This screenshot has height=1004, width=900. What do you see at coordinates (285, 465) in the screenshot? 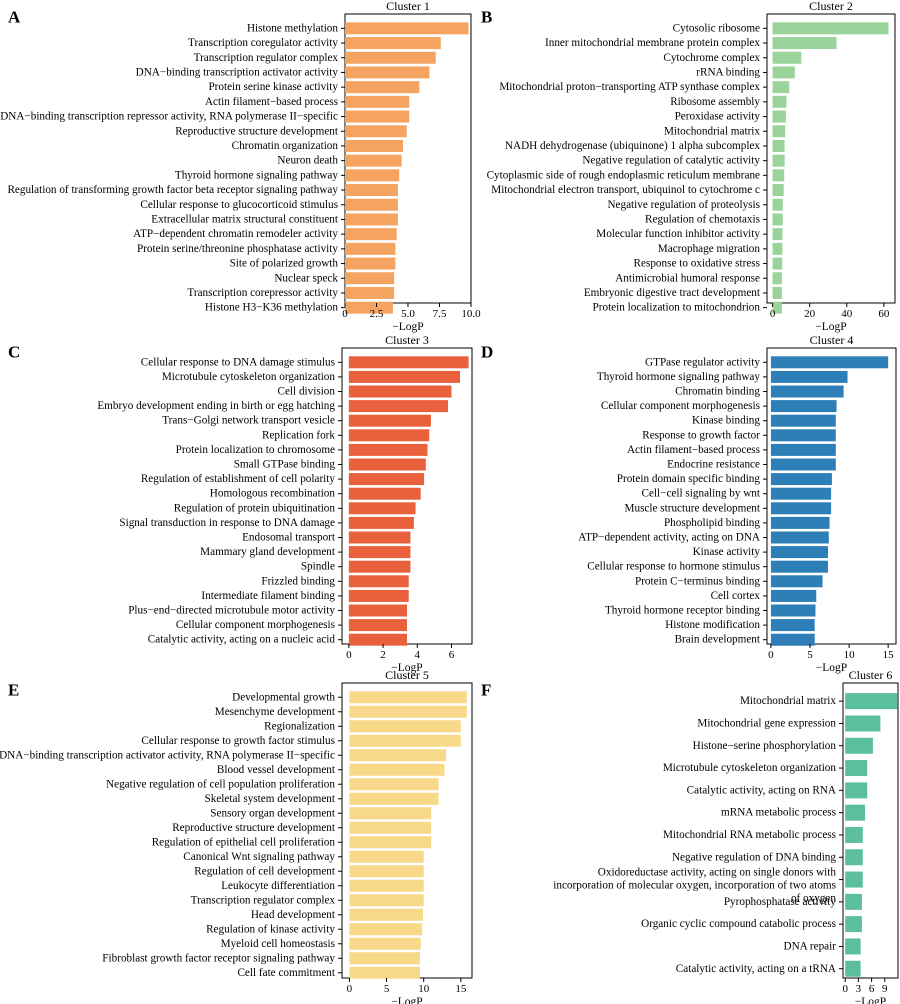
I see `category-label: Small GTPase binding` at bounding box center [285, 465].